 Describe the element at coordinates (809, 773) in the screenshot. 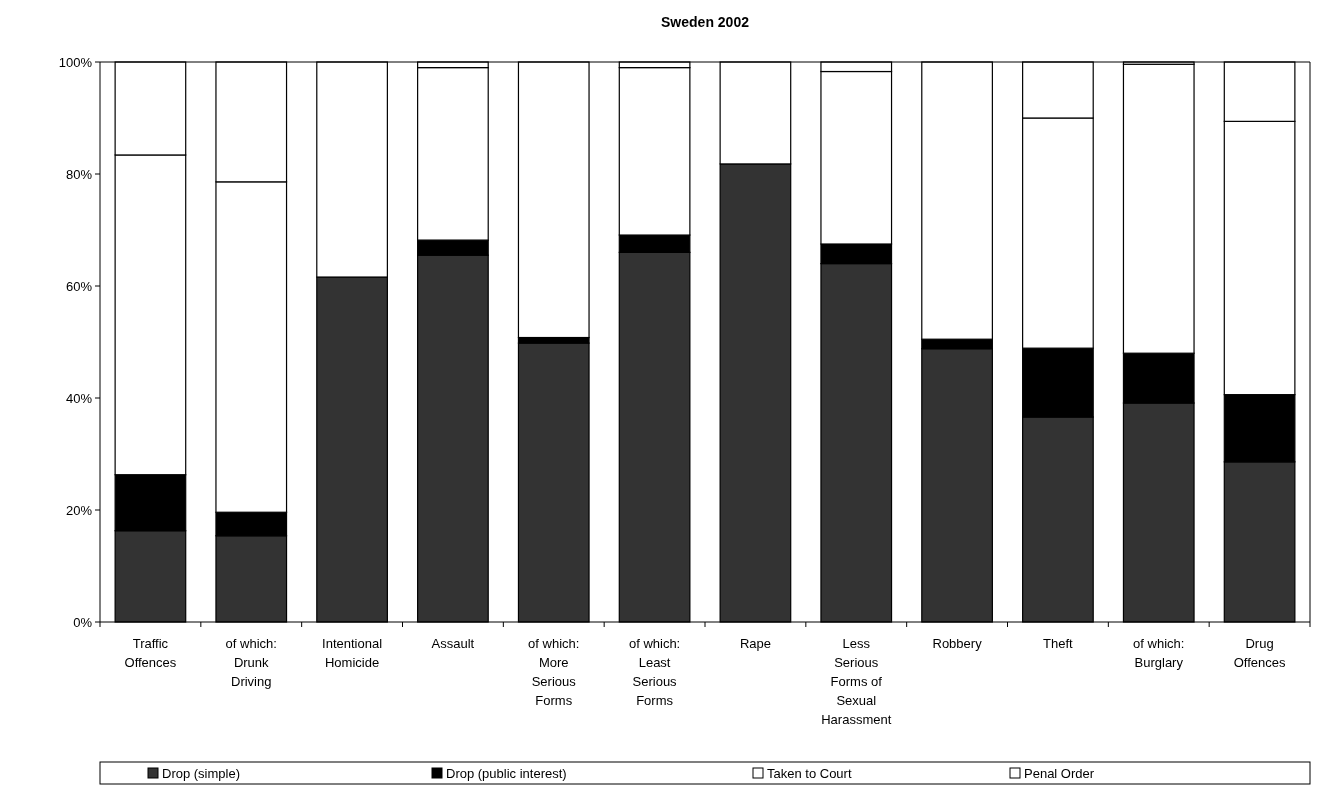

I see `legend-label: Taken to Court` at that location.